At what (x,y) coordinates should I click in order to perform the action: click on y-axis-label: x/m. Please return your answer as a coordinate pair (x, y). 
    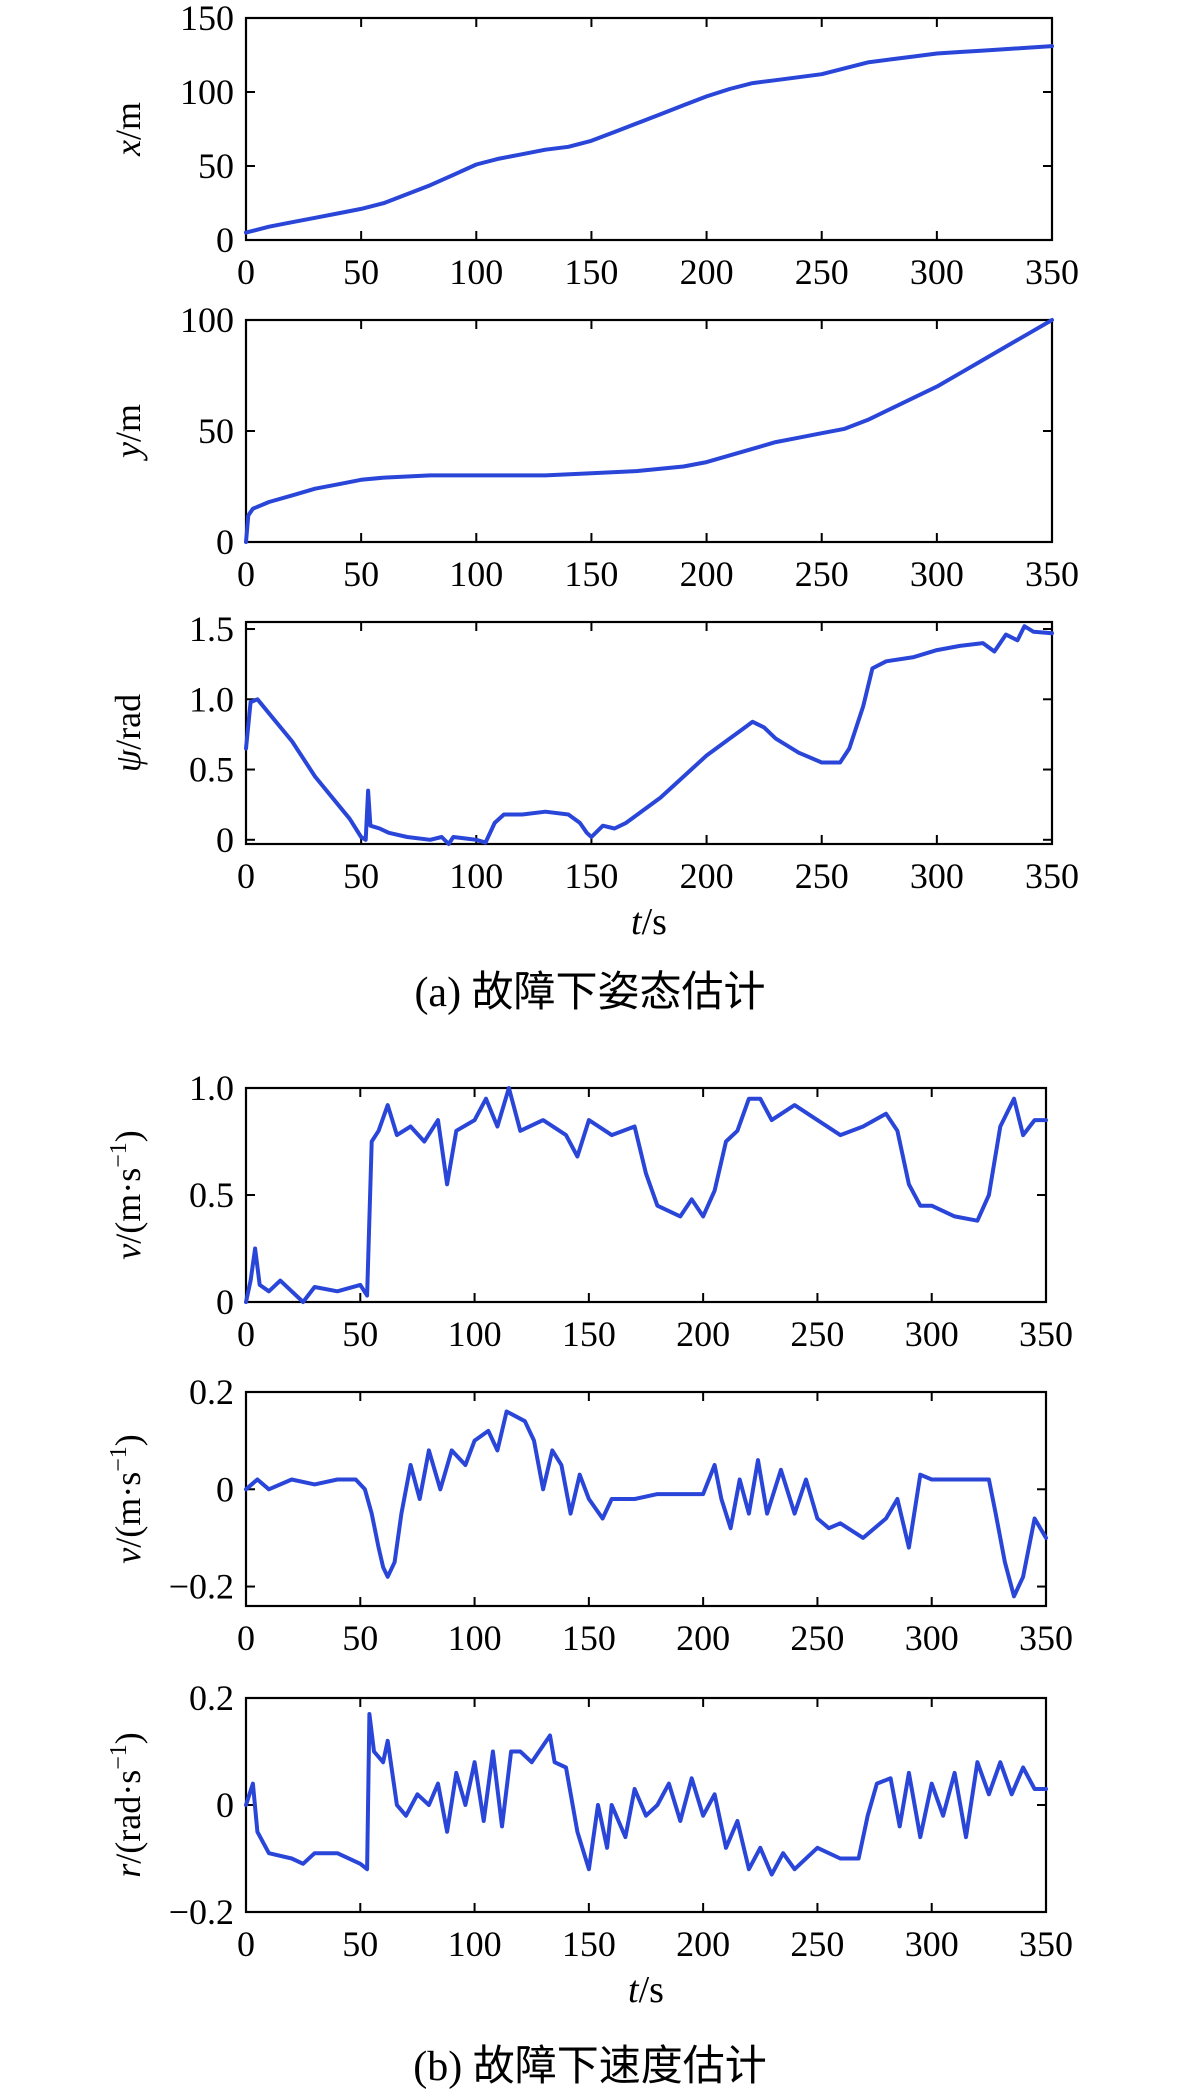
    Looking at the image, I should click on (128, 129).